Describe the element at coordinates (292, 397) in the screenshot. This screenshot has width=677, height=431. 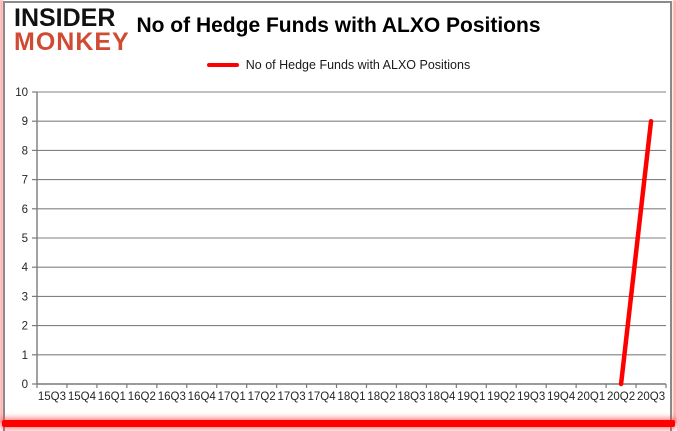
I see `x-tick-label: 17Q3` at that location.